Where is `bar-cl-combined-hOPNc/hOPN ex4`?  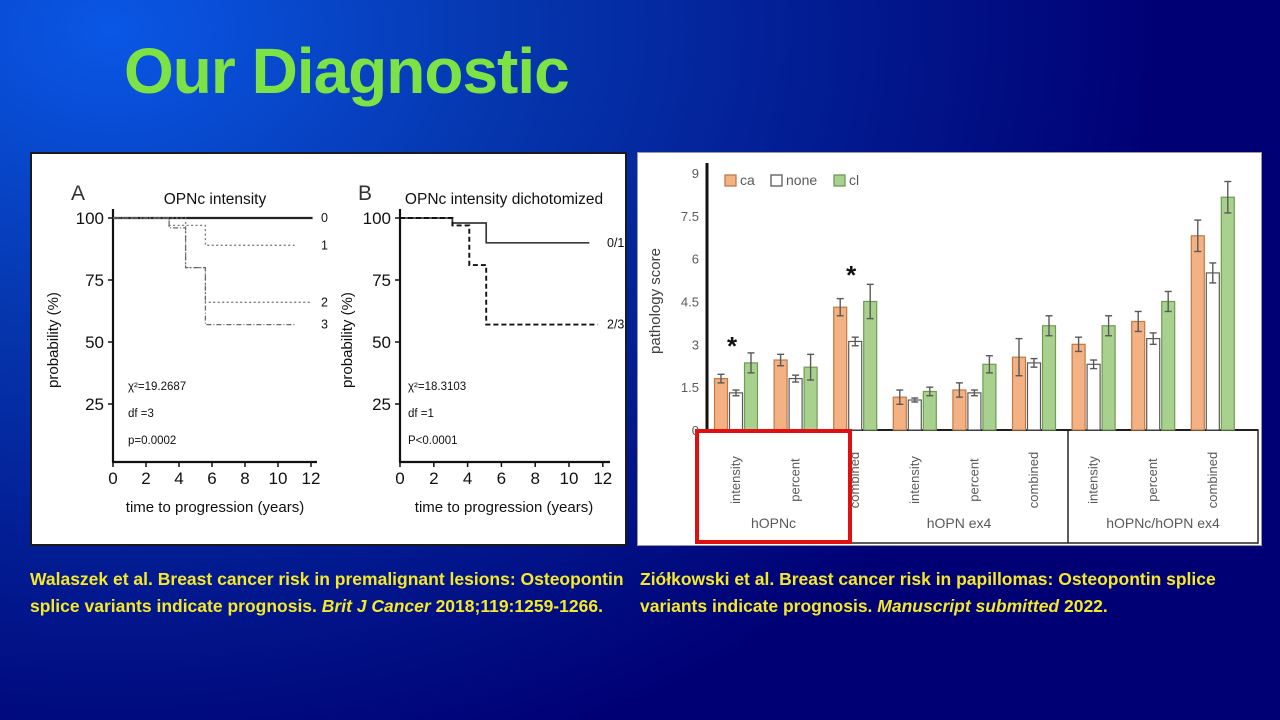 bar-cl-combined-hOPNc/hOPN ex4 is located at coordinates (1227, 313).